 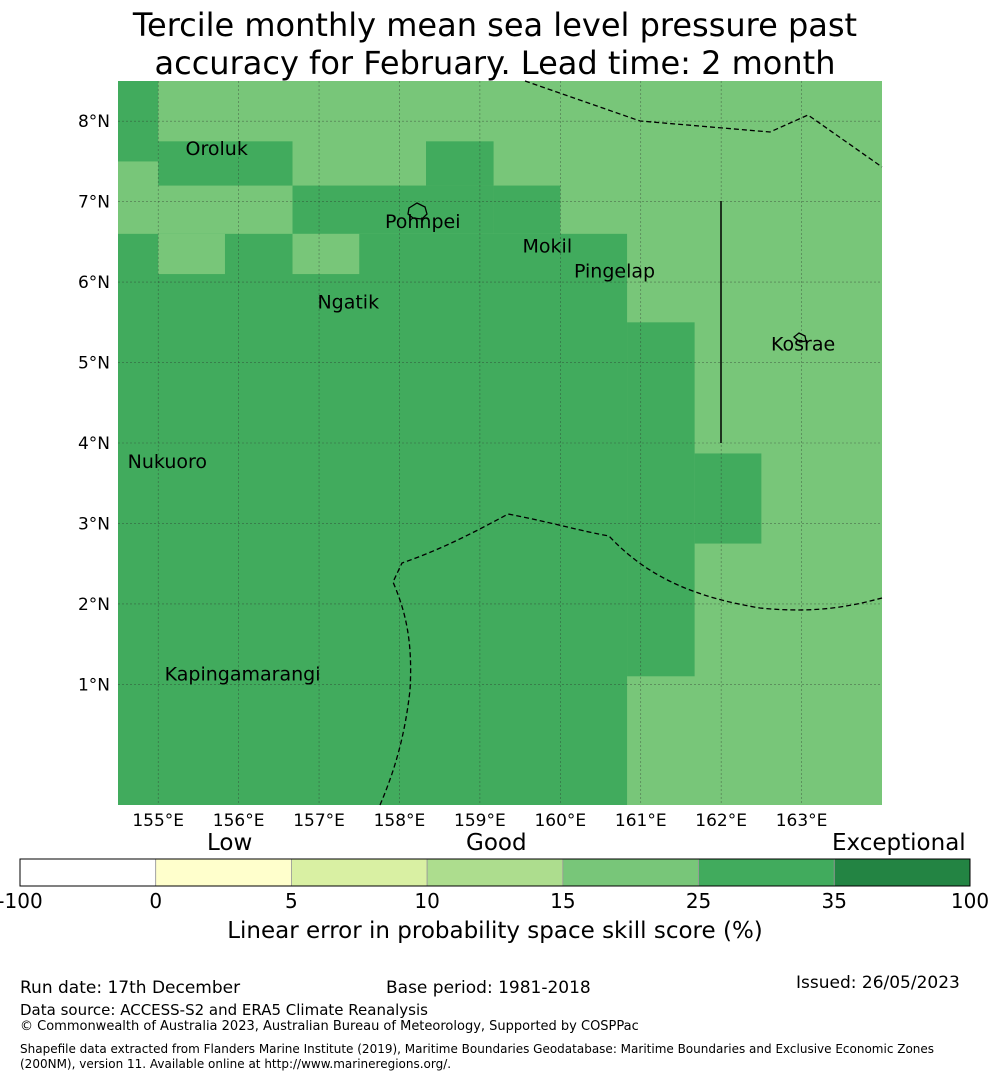 What do you see at coordinates (94, 685) in the screenshot?
I see `lat-tick-label: 1°N` at bounding box center [94, 685].